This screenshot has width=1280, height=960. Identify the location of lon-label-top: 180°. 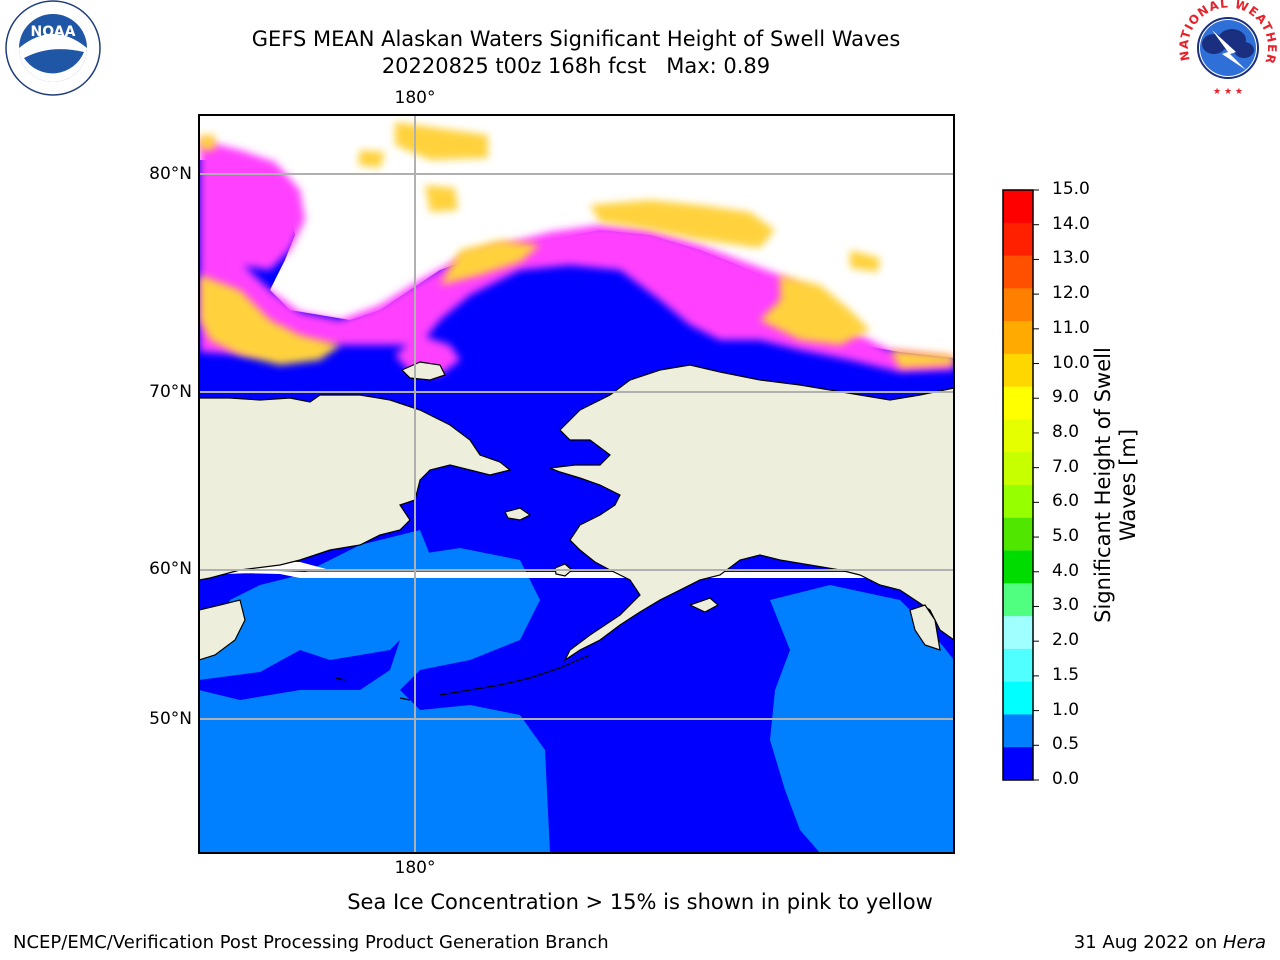
(415, 98).